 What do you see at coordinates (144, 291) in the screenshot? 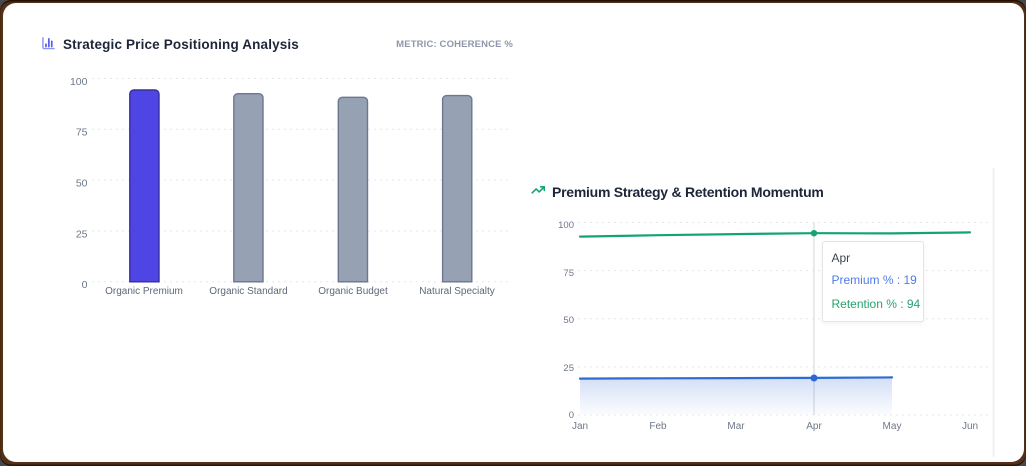
I see `svg-text: Organic Premium` at bounding box center [144, 291].